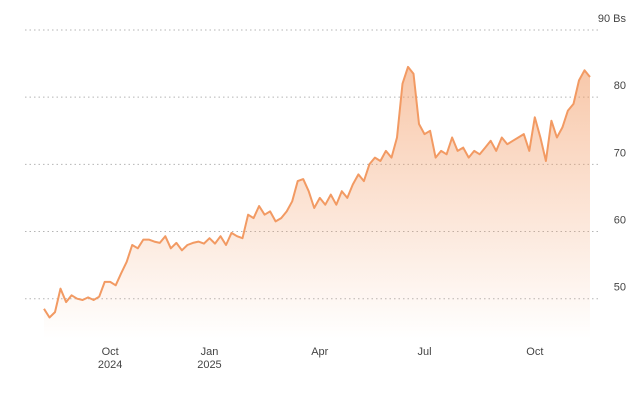  I want to click on y-tick-label: 70, so click(620, 153).